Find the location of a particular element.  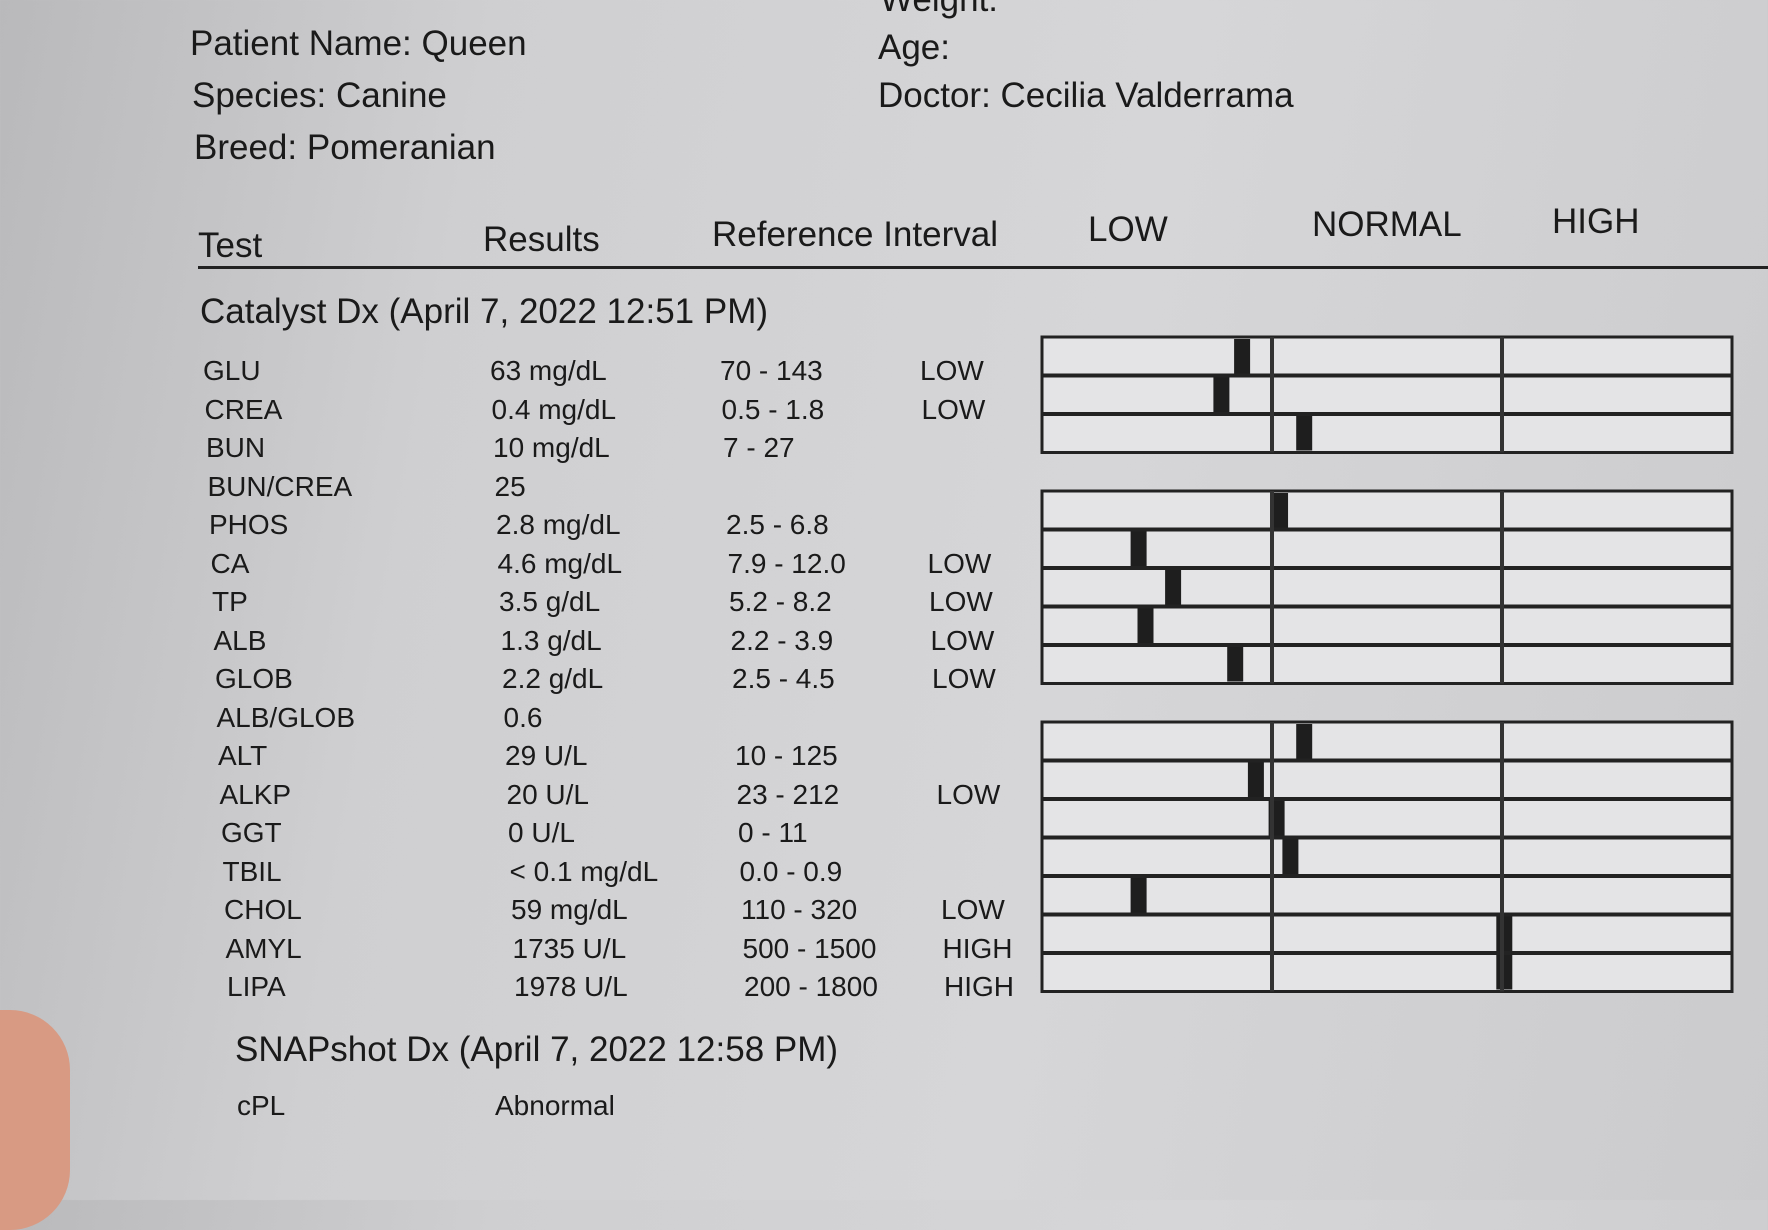

result: 2.2 g/dL is located at coordinates (553, 678).